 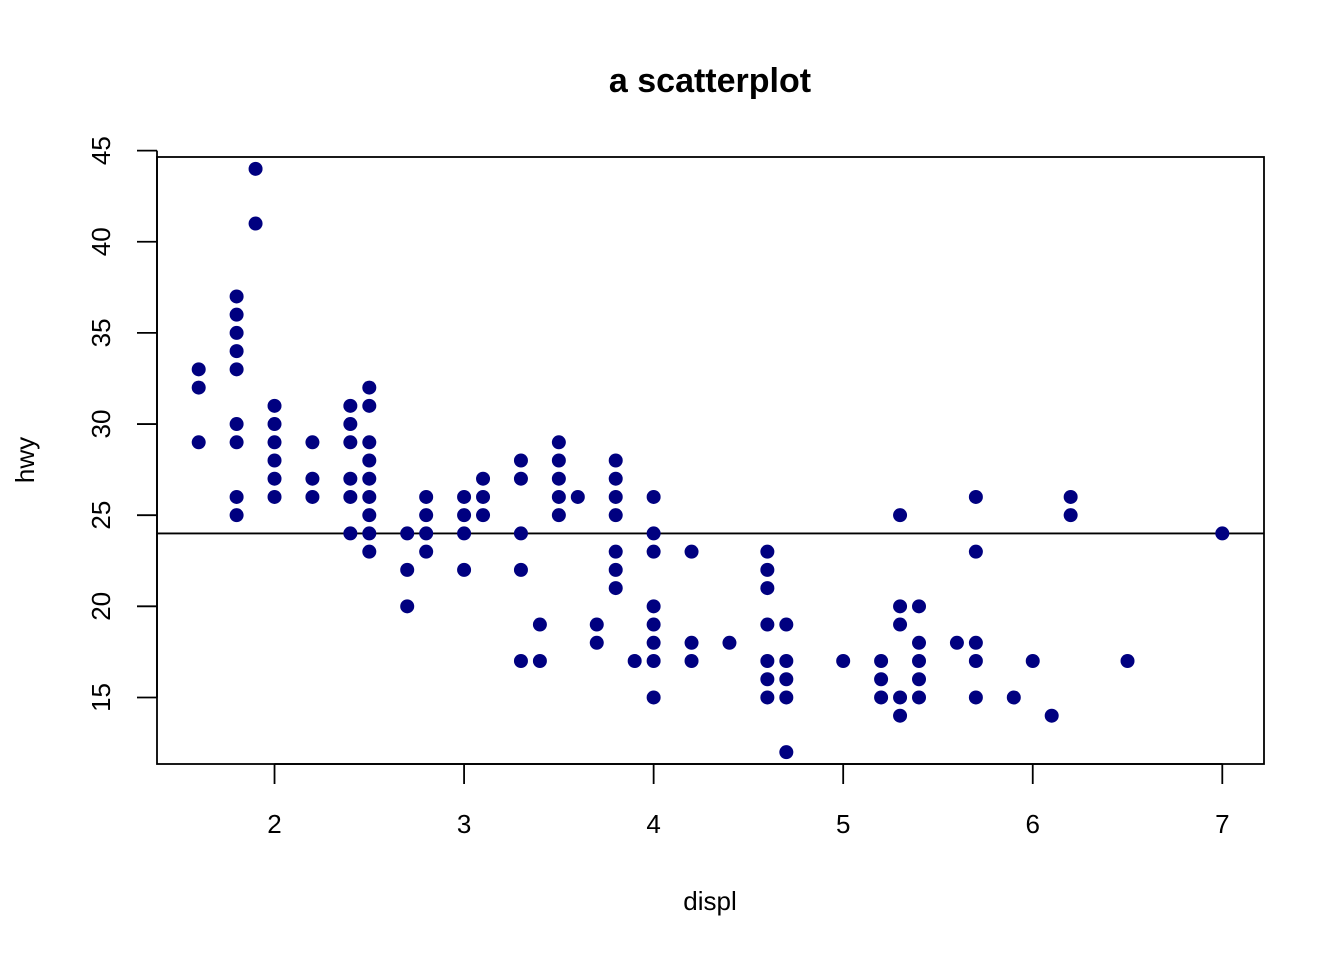 What do you see at coordinates (1222, 824) in the screenshot?
I see `x-tick-label: 7` at bounding box center [1222, 824].